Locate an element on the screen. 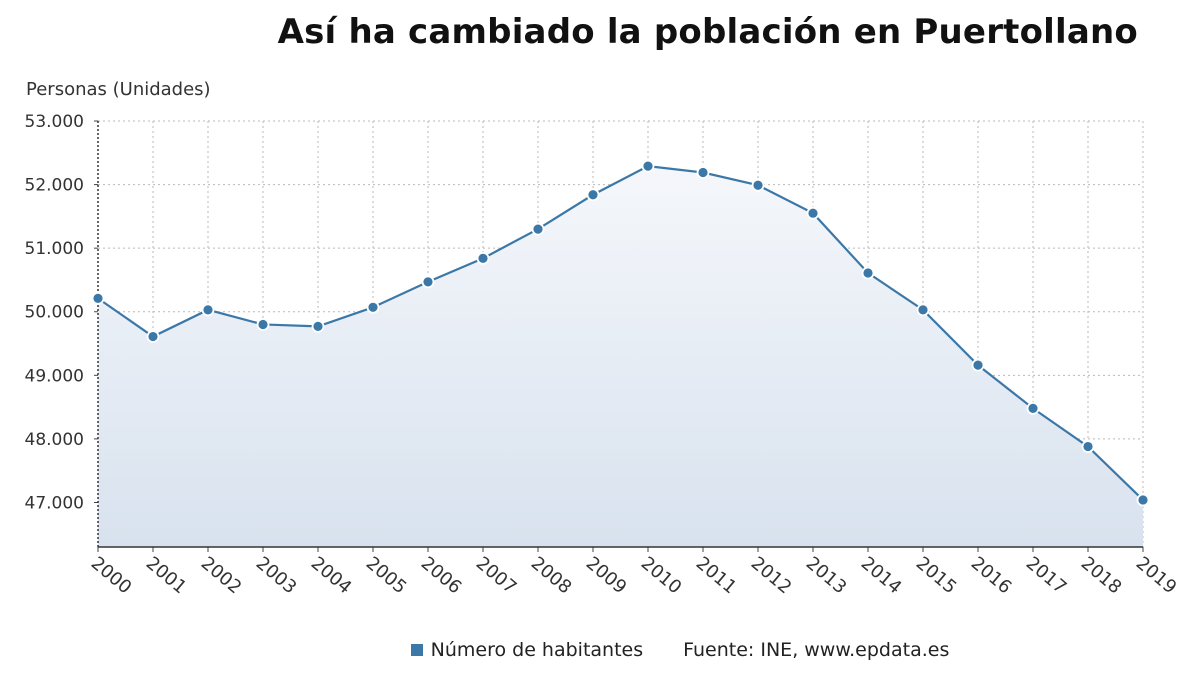 This screenshot has width=1200, height=675. x-tick-label: 2000 is located at coordinates (111, 576).